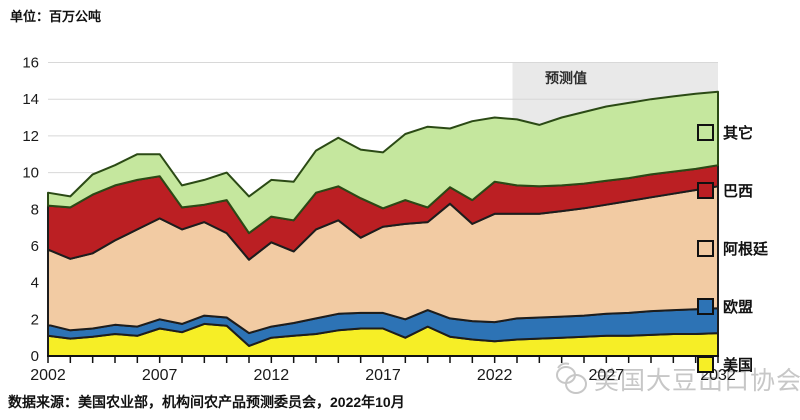  I want to click on legend-label-其它: 其它, so click(738, 133).